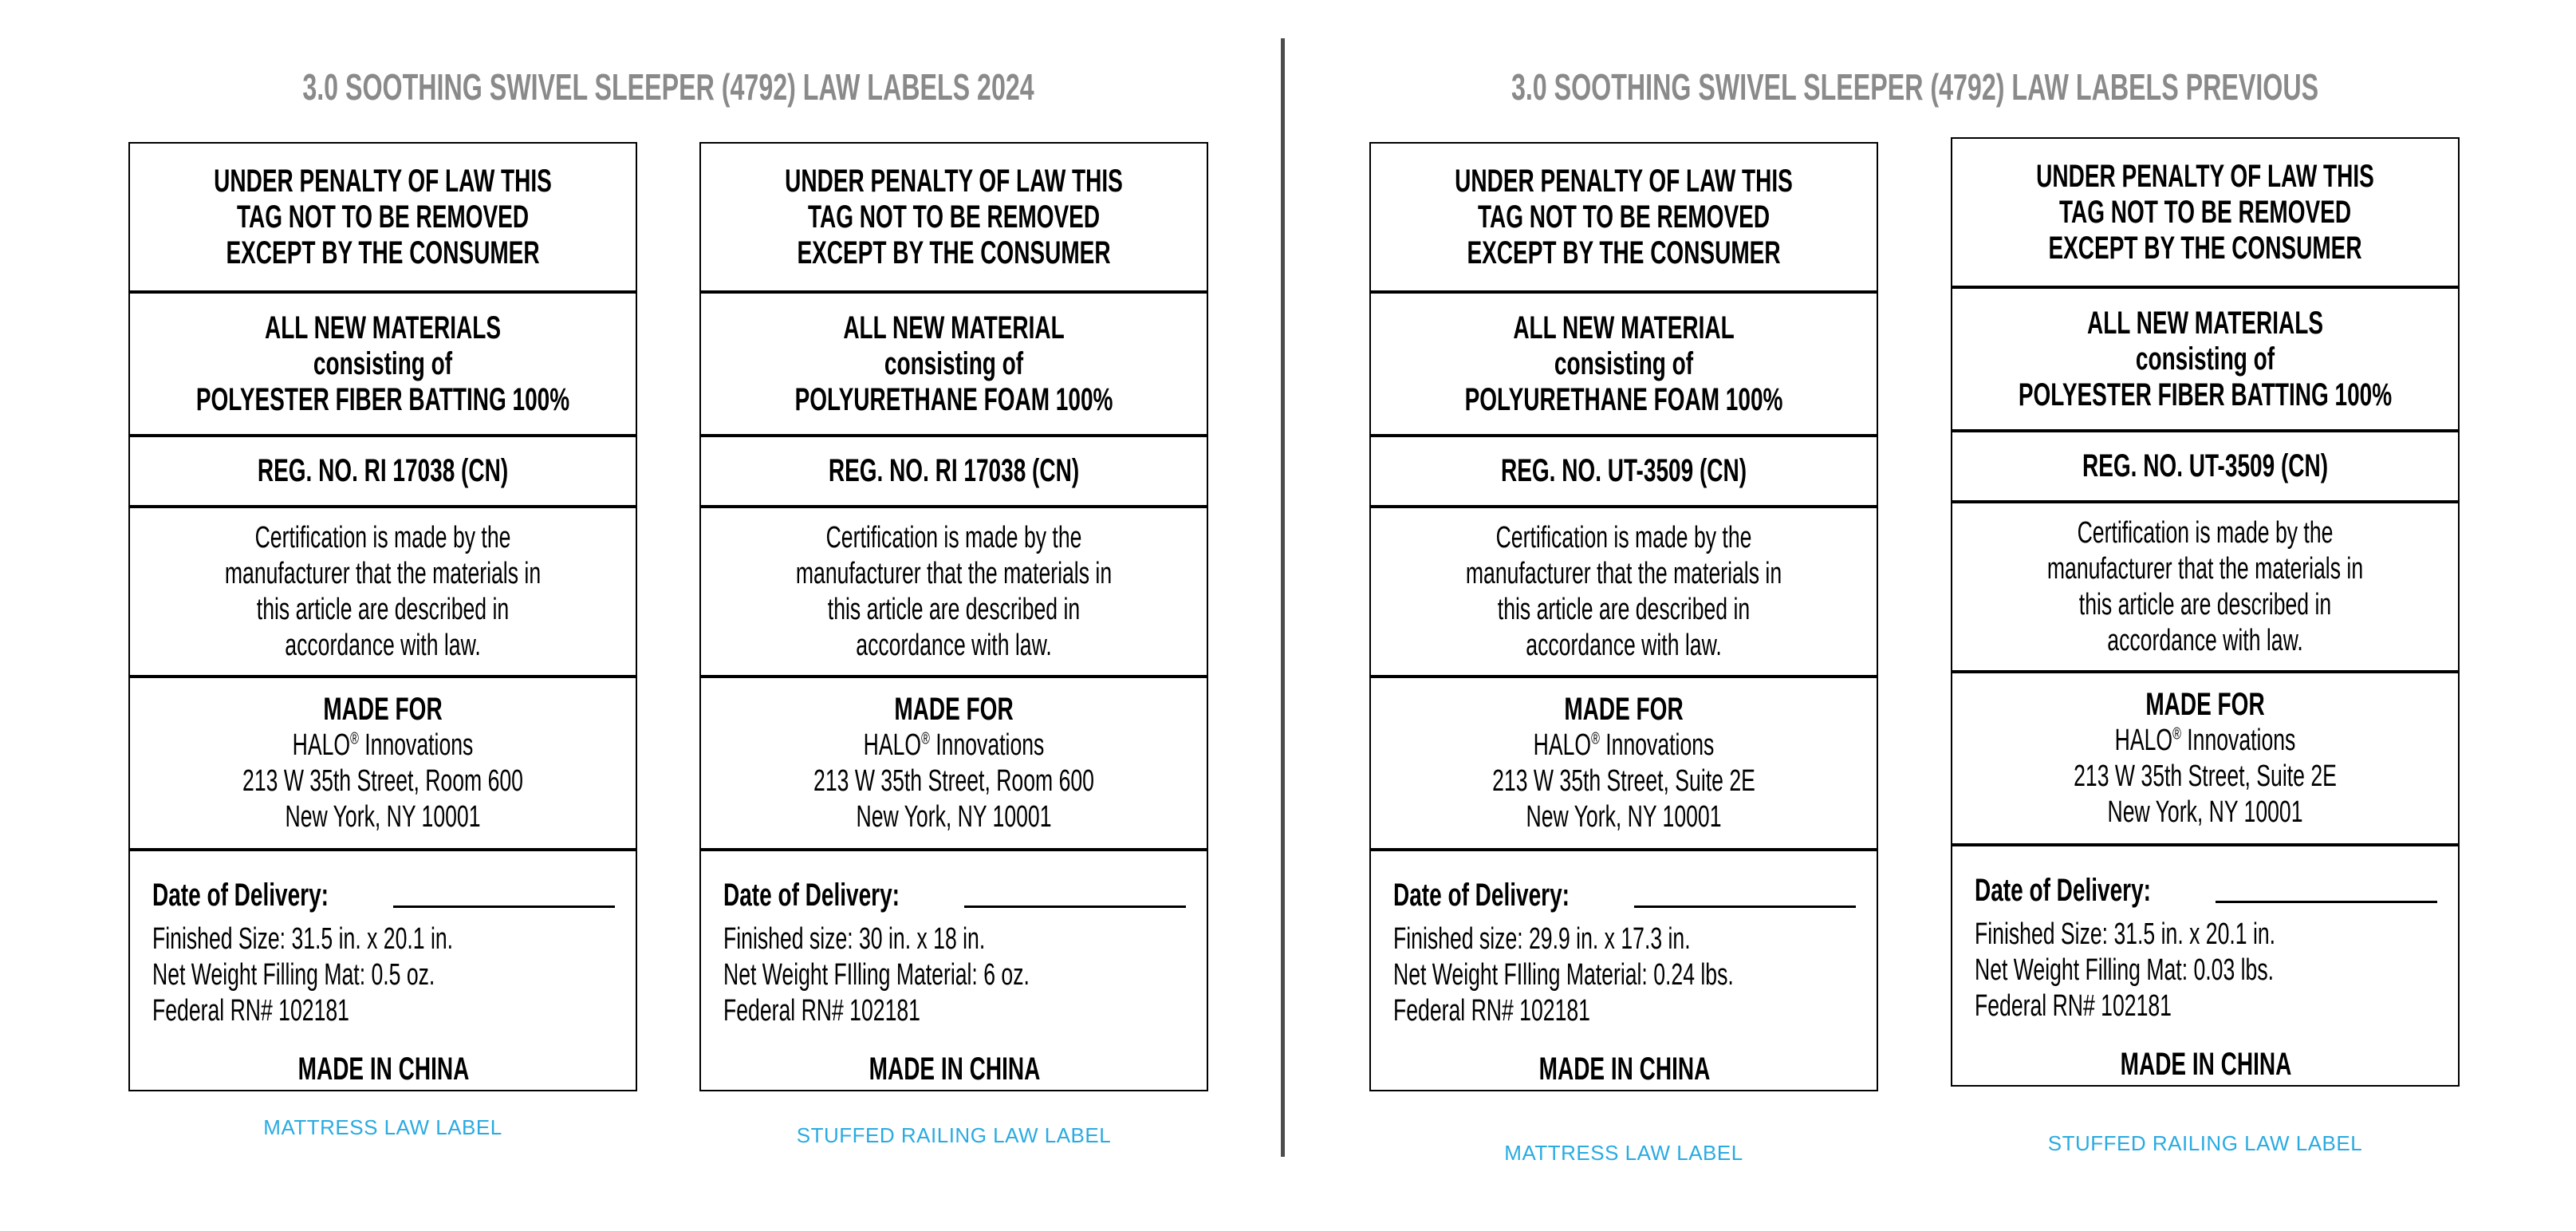 This screenshot has width=2576, height=1231. I want to click on address-line-1: 213 W 35th Street, Room 600, so click(953, 780).